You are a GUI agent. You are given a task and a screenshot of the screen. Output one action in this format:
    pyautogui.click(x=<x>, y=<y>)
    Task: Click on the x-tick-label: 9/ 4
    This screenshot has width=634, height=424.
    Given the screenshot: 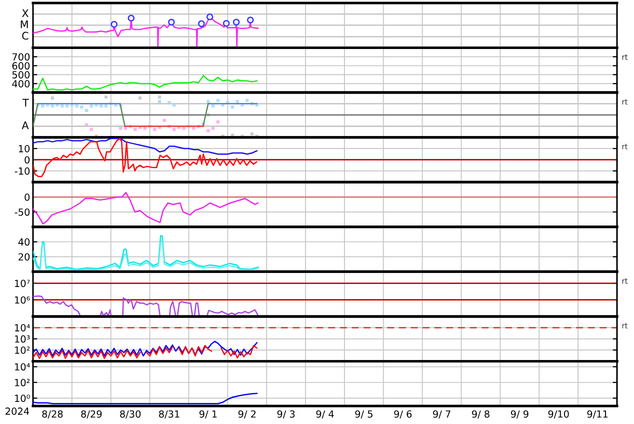 What is the action you would take?
    pyautogui.click(x=325, y=414)
    